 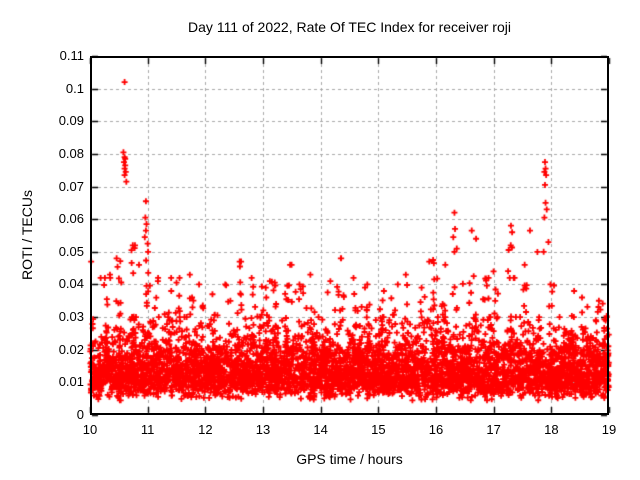 I want to click on x-tick-label: 16, so click(x=436, y=429).